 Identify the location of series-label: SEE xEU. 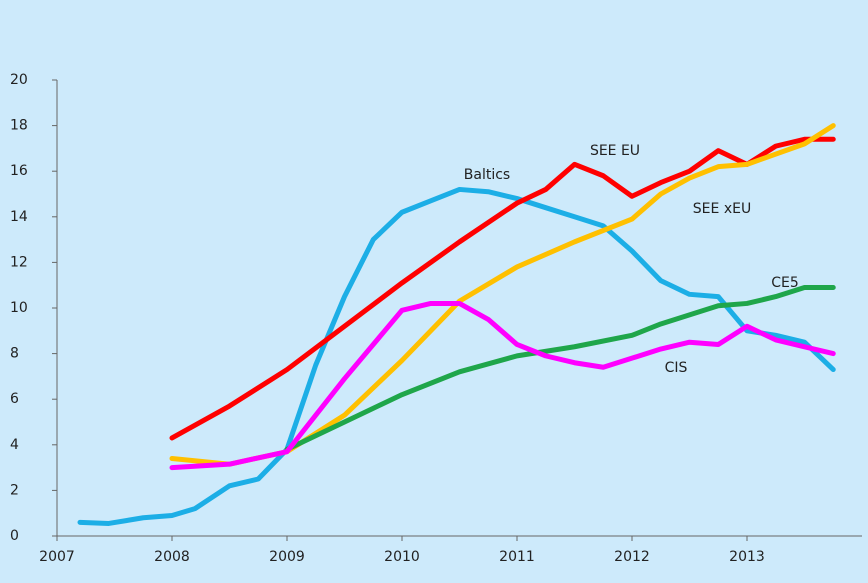
(722, 209).